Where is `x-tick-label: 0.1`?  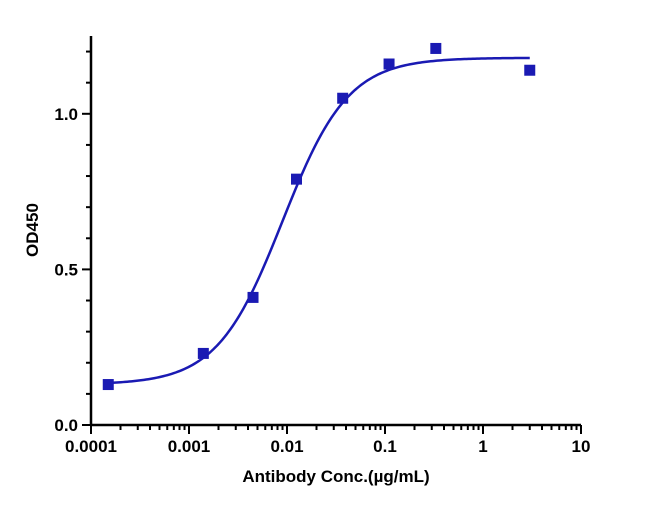 x-tick-label: 0.1 is located at coordinates (385, 446).